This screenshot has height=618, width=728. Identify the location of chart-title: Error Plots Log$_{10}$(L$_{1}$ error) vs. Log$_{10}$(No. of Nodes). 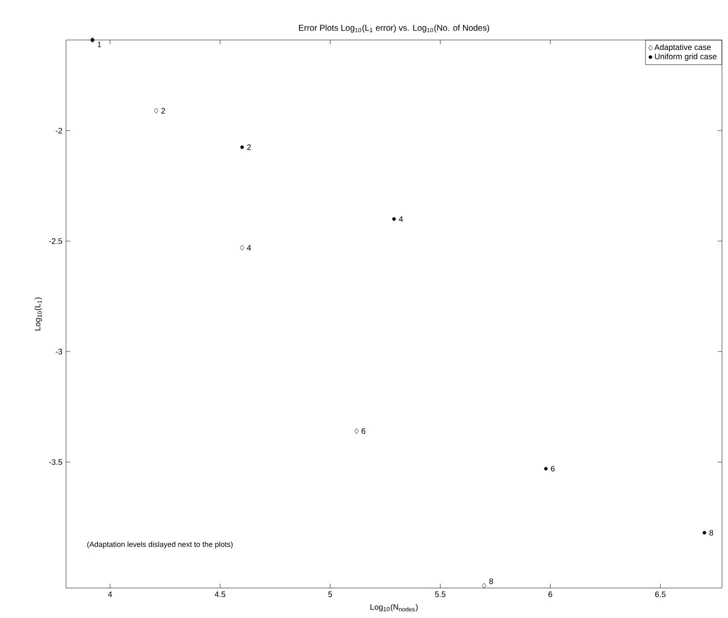
(394, 28).